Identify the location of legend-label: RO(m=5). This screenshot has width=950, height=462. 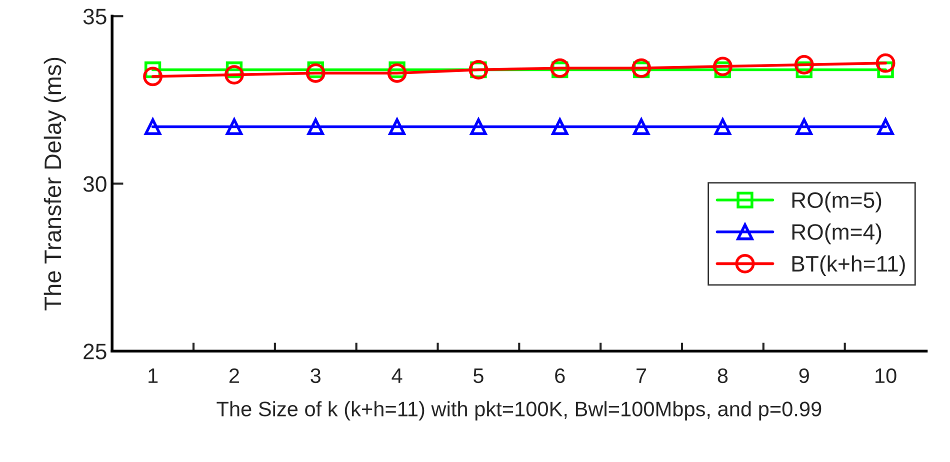
(837, 202).